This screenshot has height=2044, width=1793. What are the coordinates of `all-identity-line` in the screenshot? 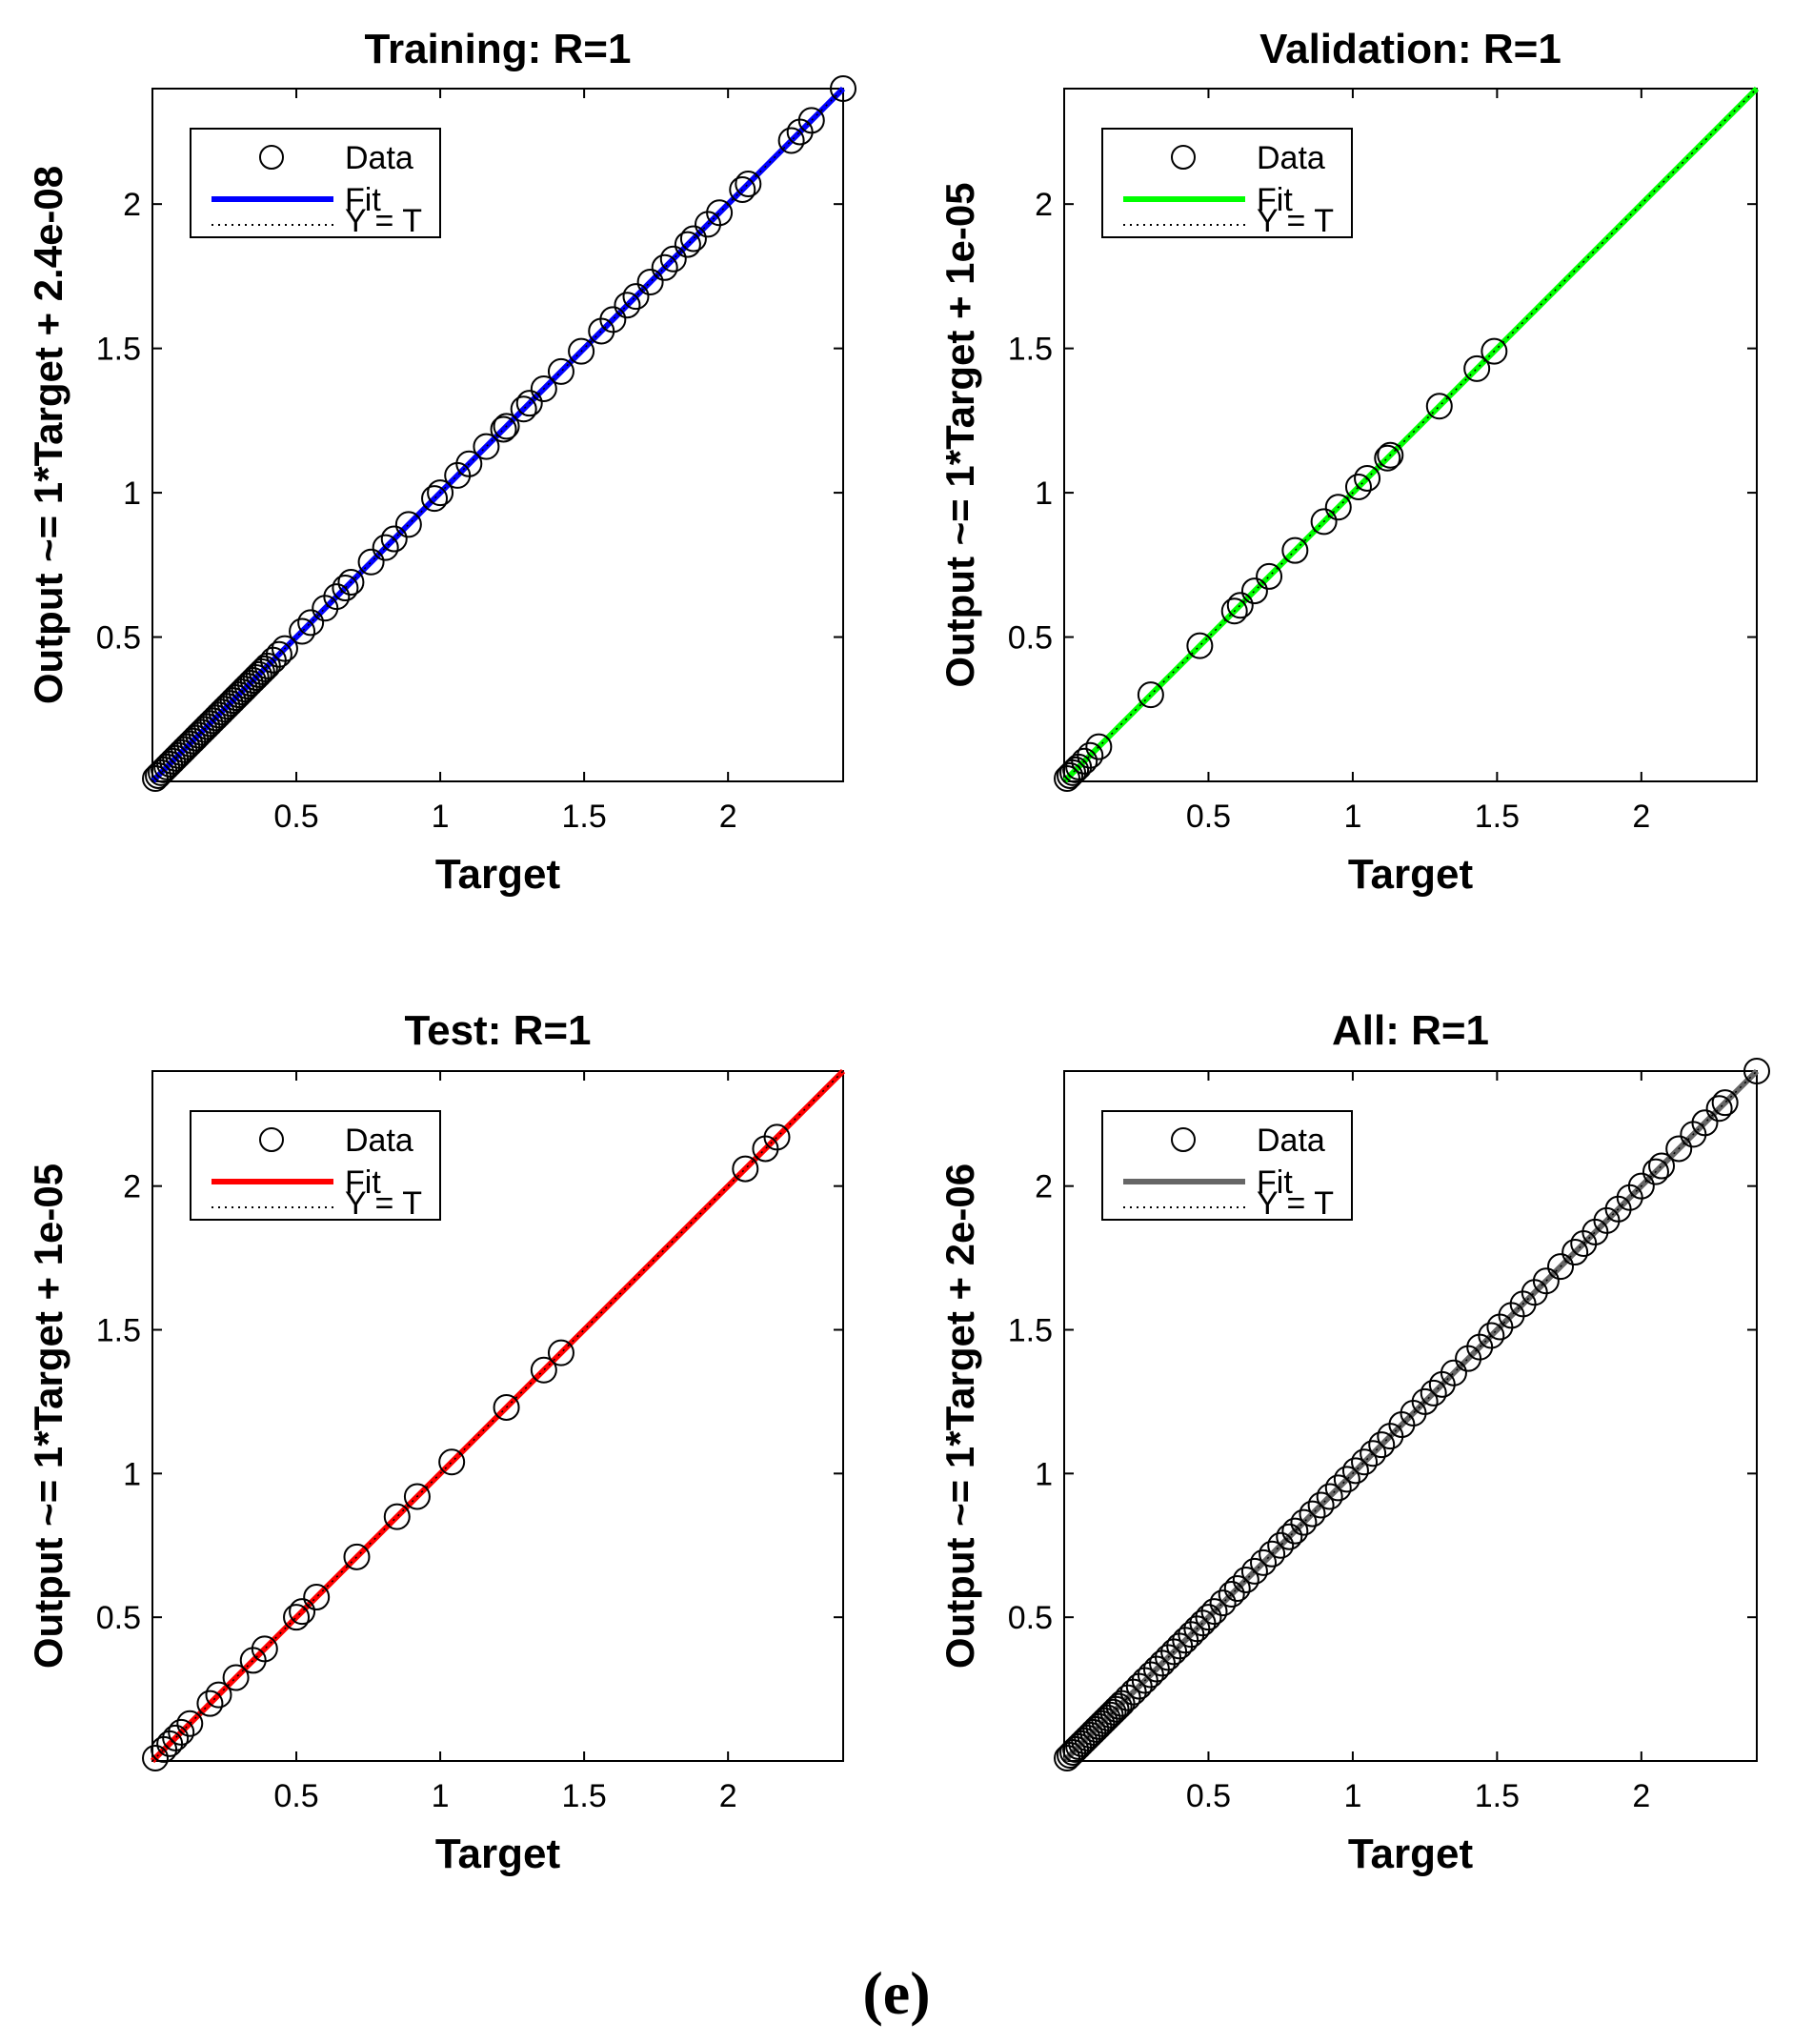 It's located at (1410, 1416).